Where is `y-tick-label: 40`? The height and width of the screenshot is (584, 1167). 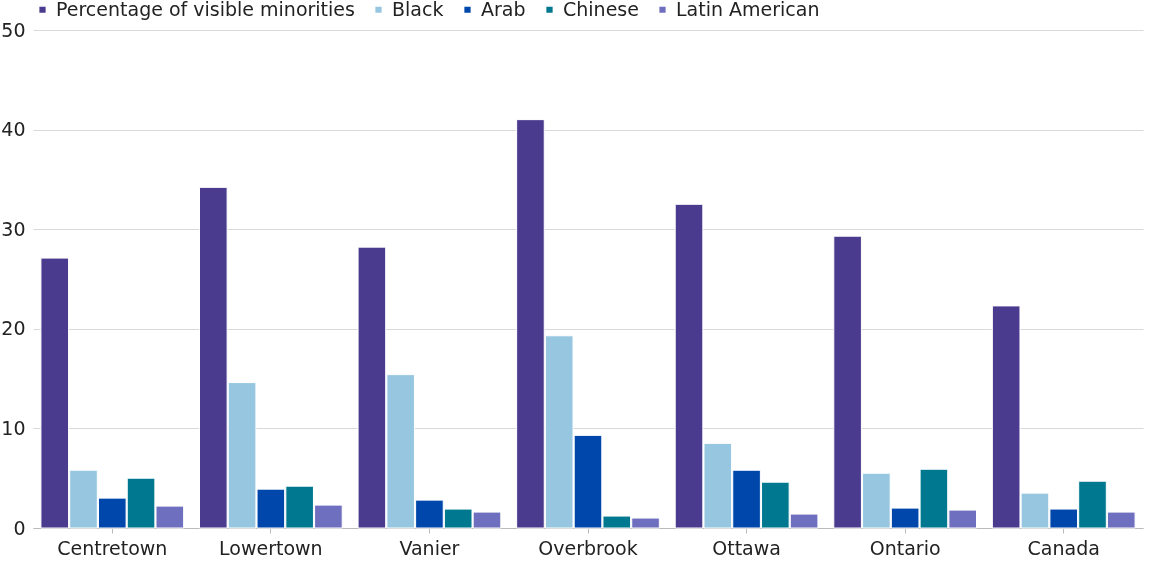 y-tick-label: 40 is located at coordinates (13, 129).